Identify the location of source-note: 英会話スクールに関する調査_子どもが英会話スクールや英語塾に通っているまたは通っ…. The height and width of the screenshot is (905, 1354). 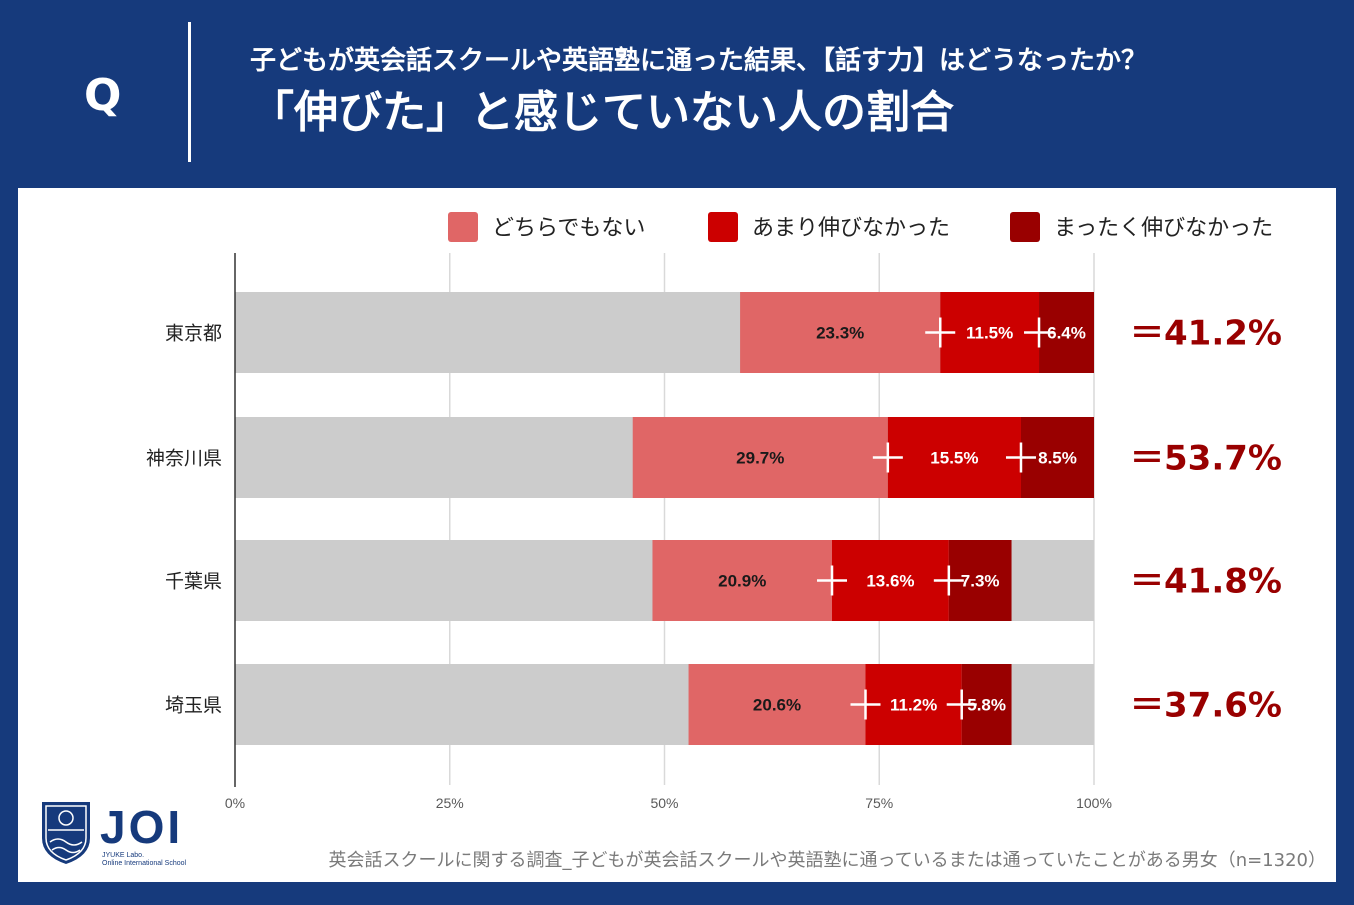
(827, 860).